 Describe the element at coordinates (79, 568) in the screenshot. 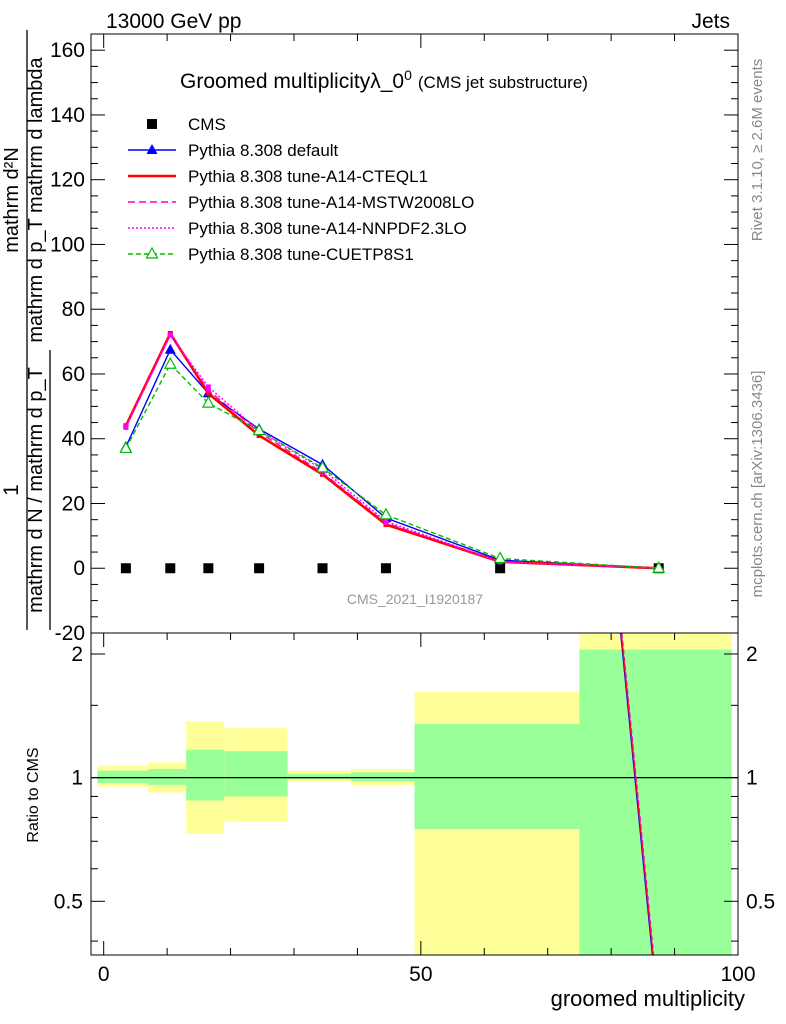

I see `main-y-tick-label: 0` at that location.